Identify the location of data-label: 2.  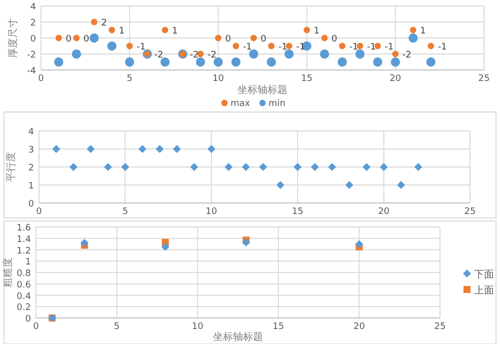
(104, 23).